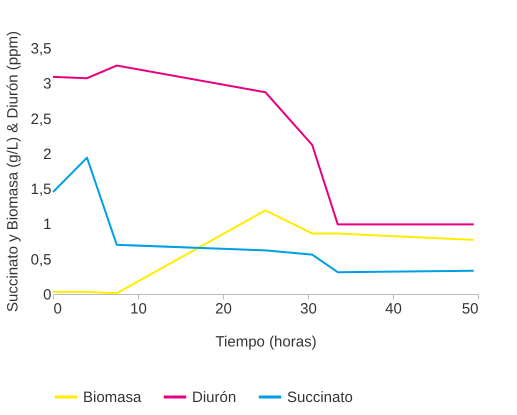 This screenshot has width=517, height=415. Describe the element at coordinates (41, 49) in the screenshot. I see `y-tick-label: 3,5` at that location.